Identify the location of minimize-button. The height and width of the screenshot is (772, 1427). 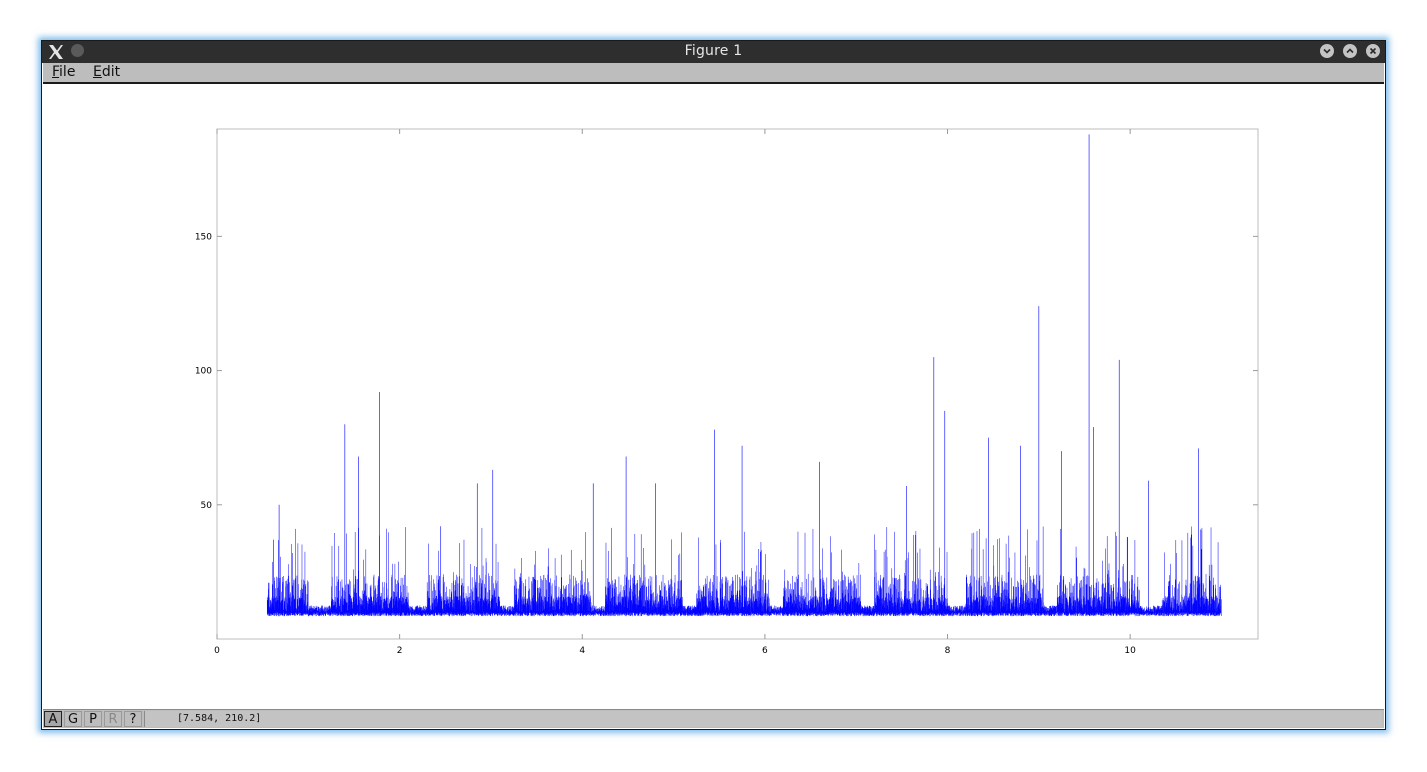
(1327, 51).